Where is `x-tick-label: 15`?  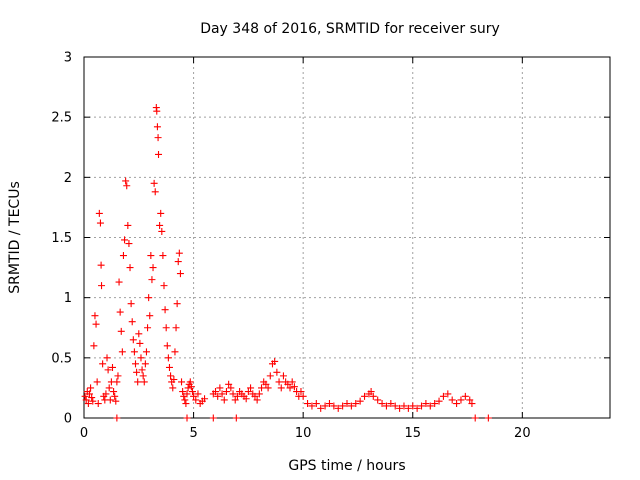 x-tick-label: 15 is located at coordinates (412, 433).